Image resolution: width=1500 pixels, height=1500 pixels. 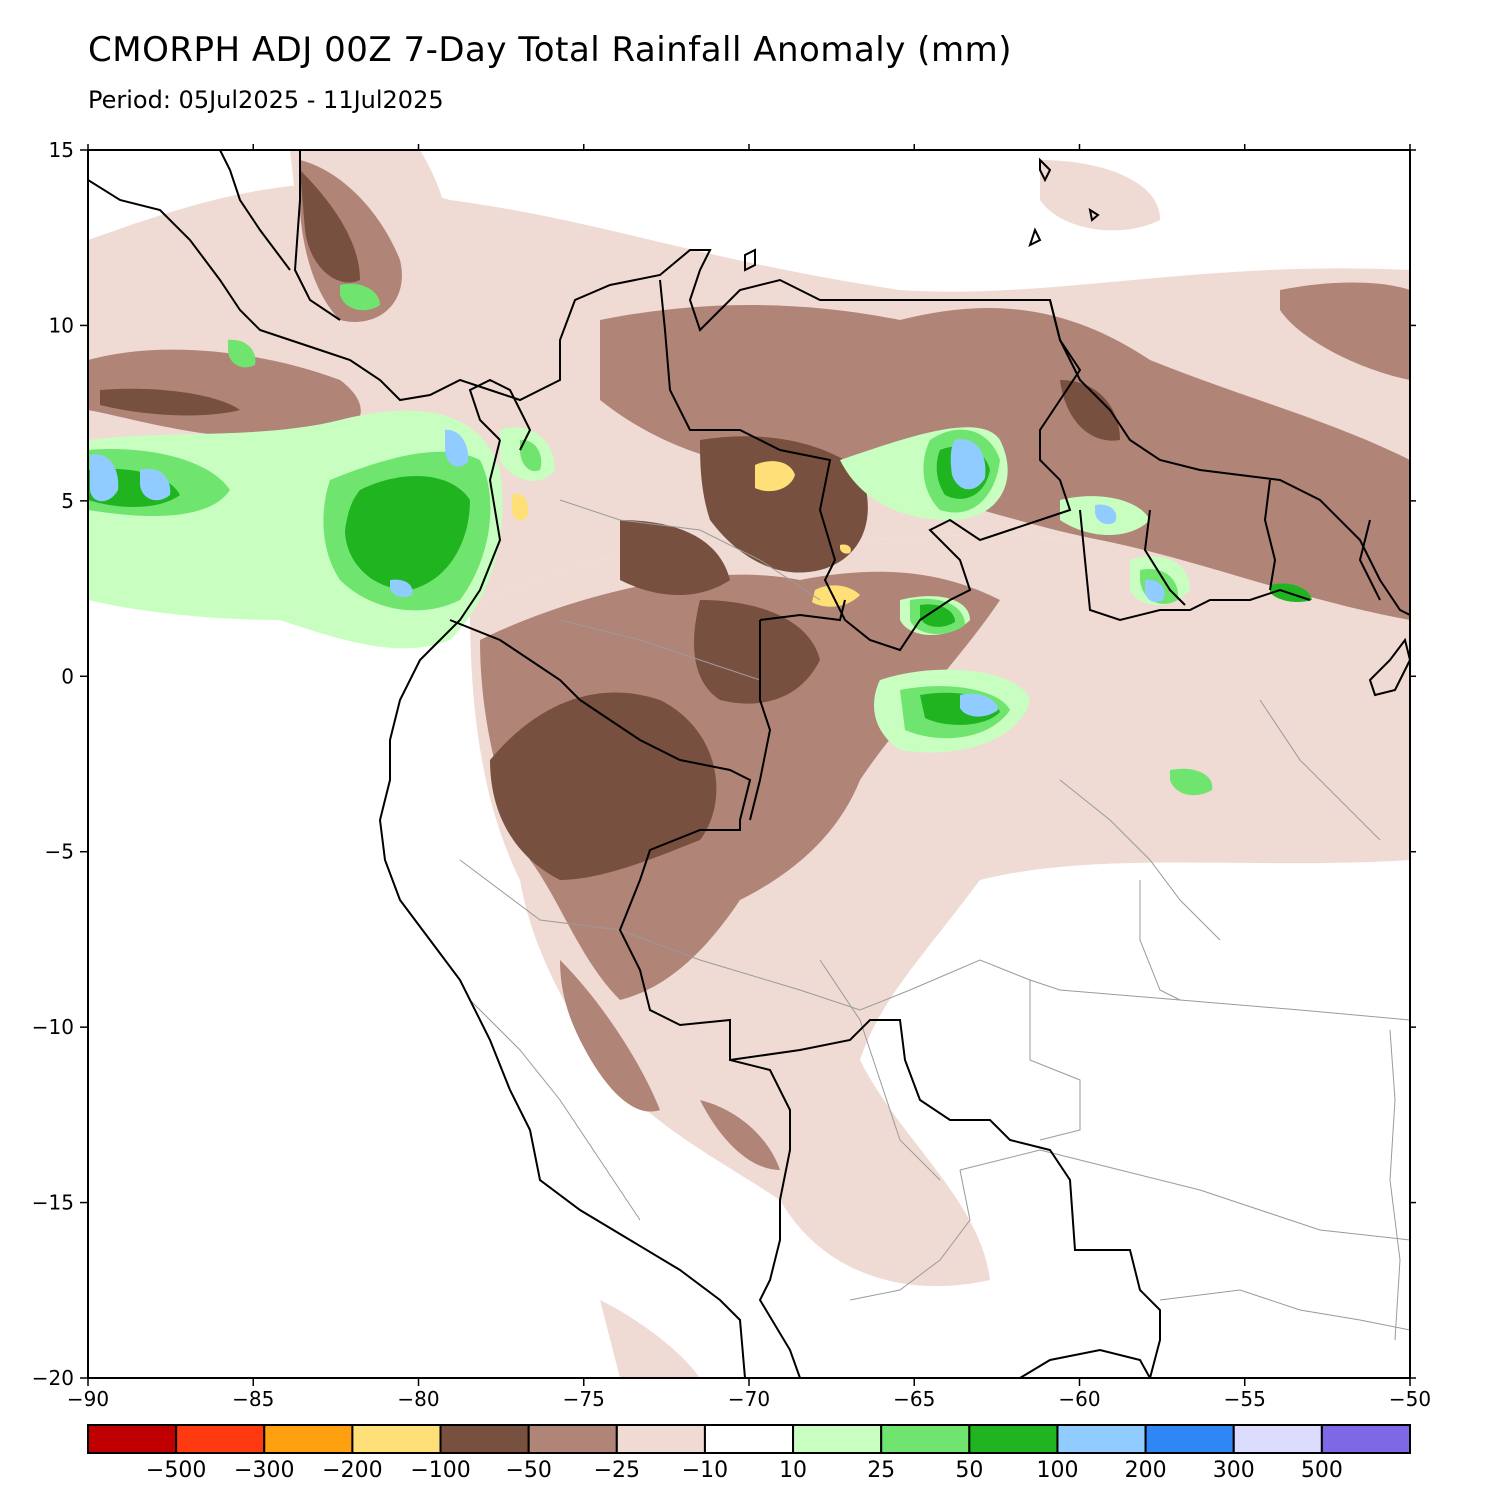 I want to click on lon-tick-label: −50, so click(x=1410, y=1399).